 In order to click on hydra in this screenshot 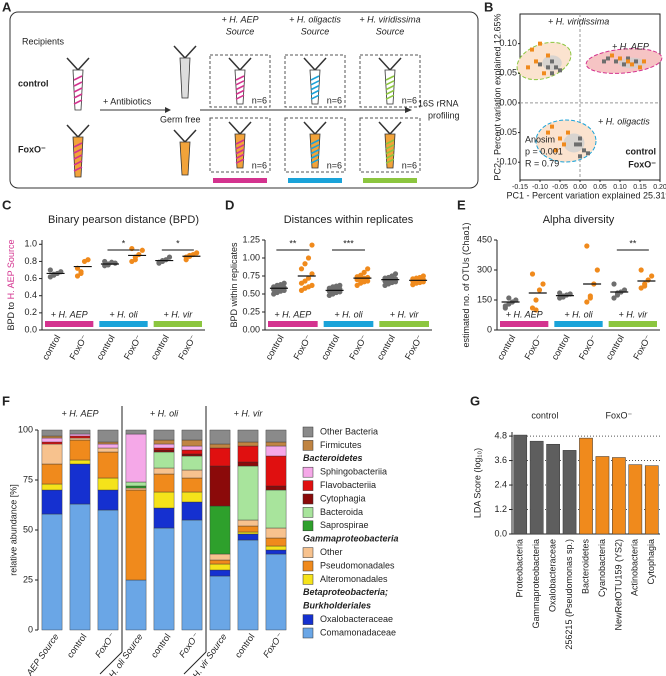, I will do `click(390, 145)`.